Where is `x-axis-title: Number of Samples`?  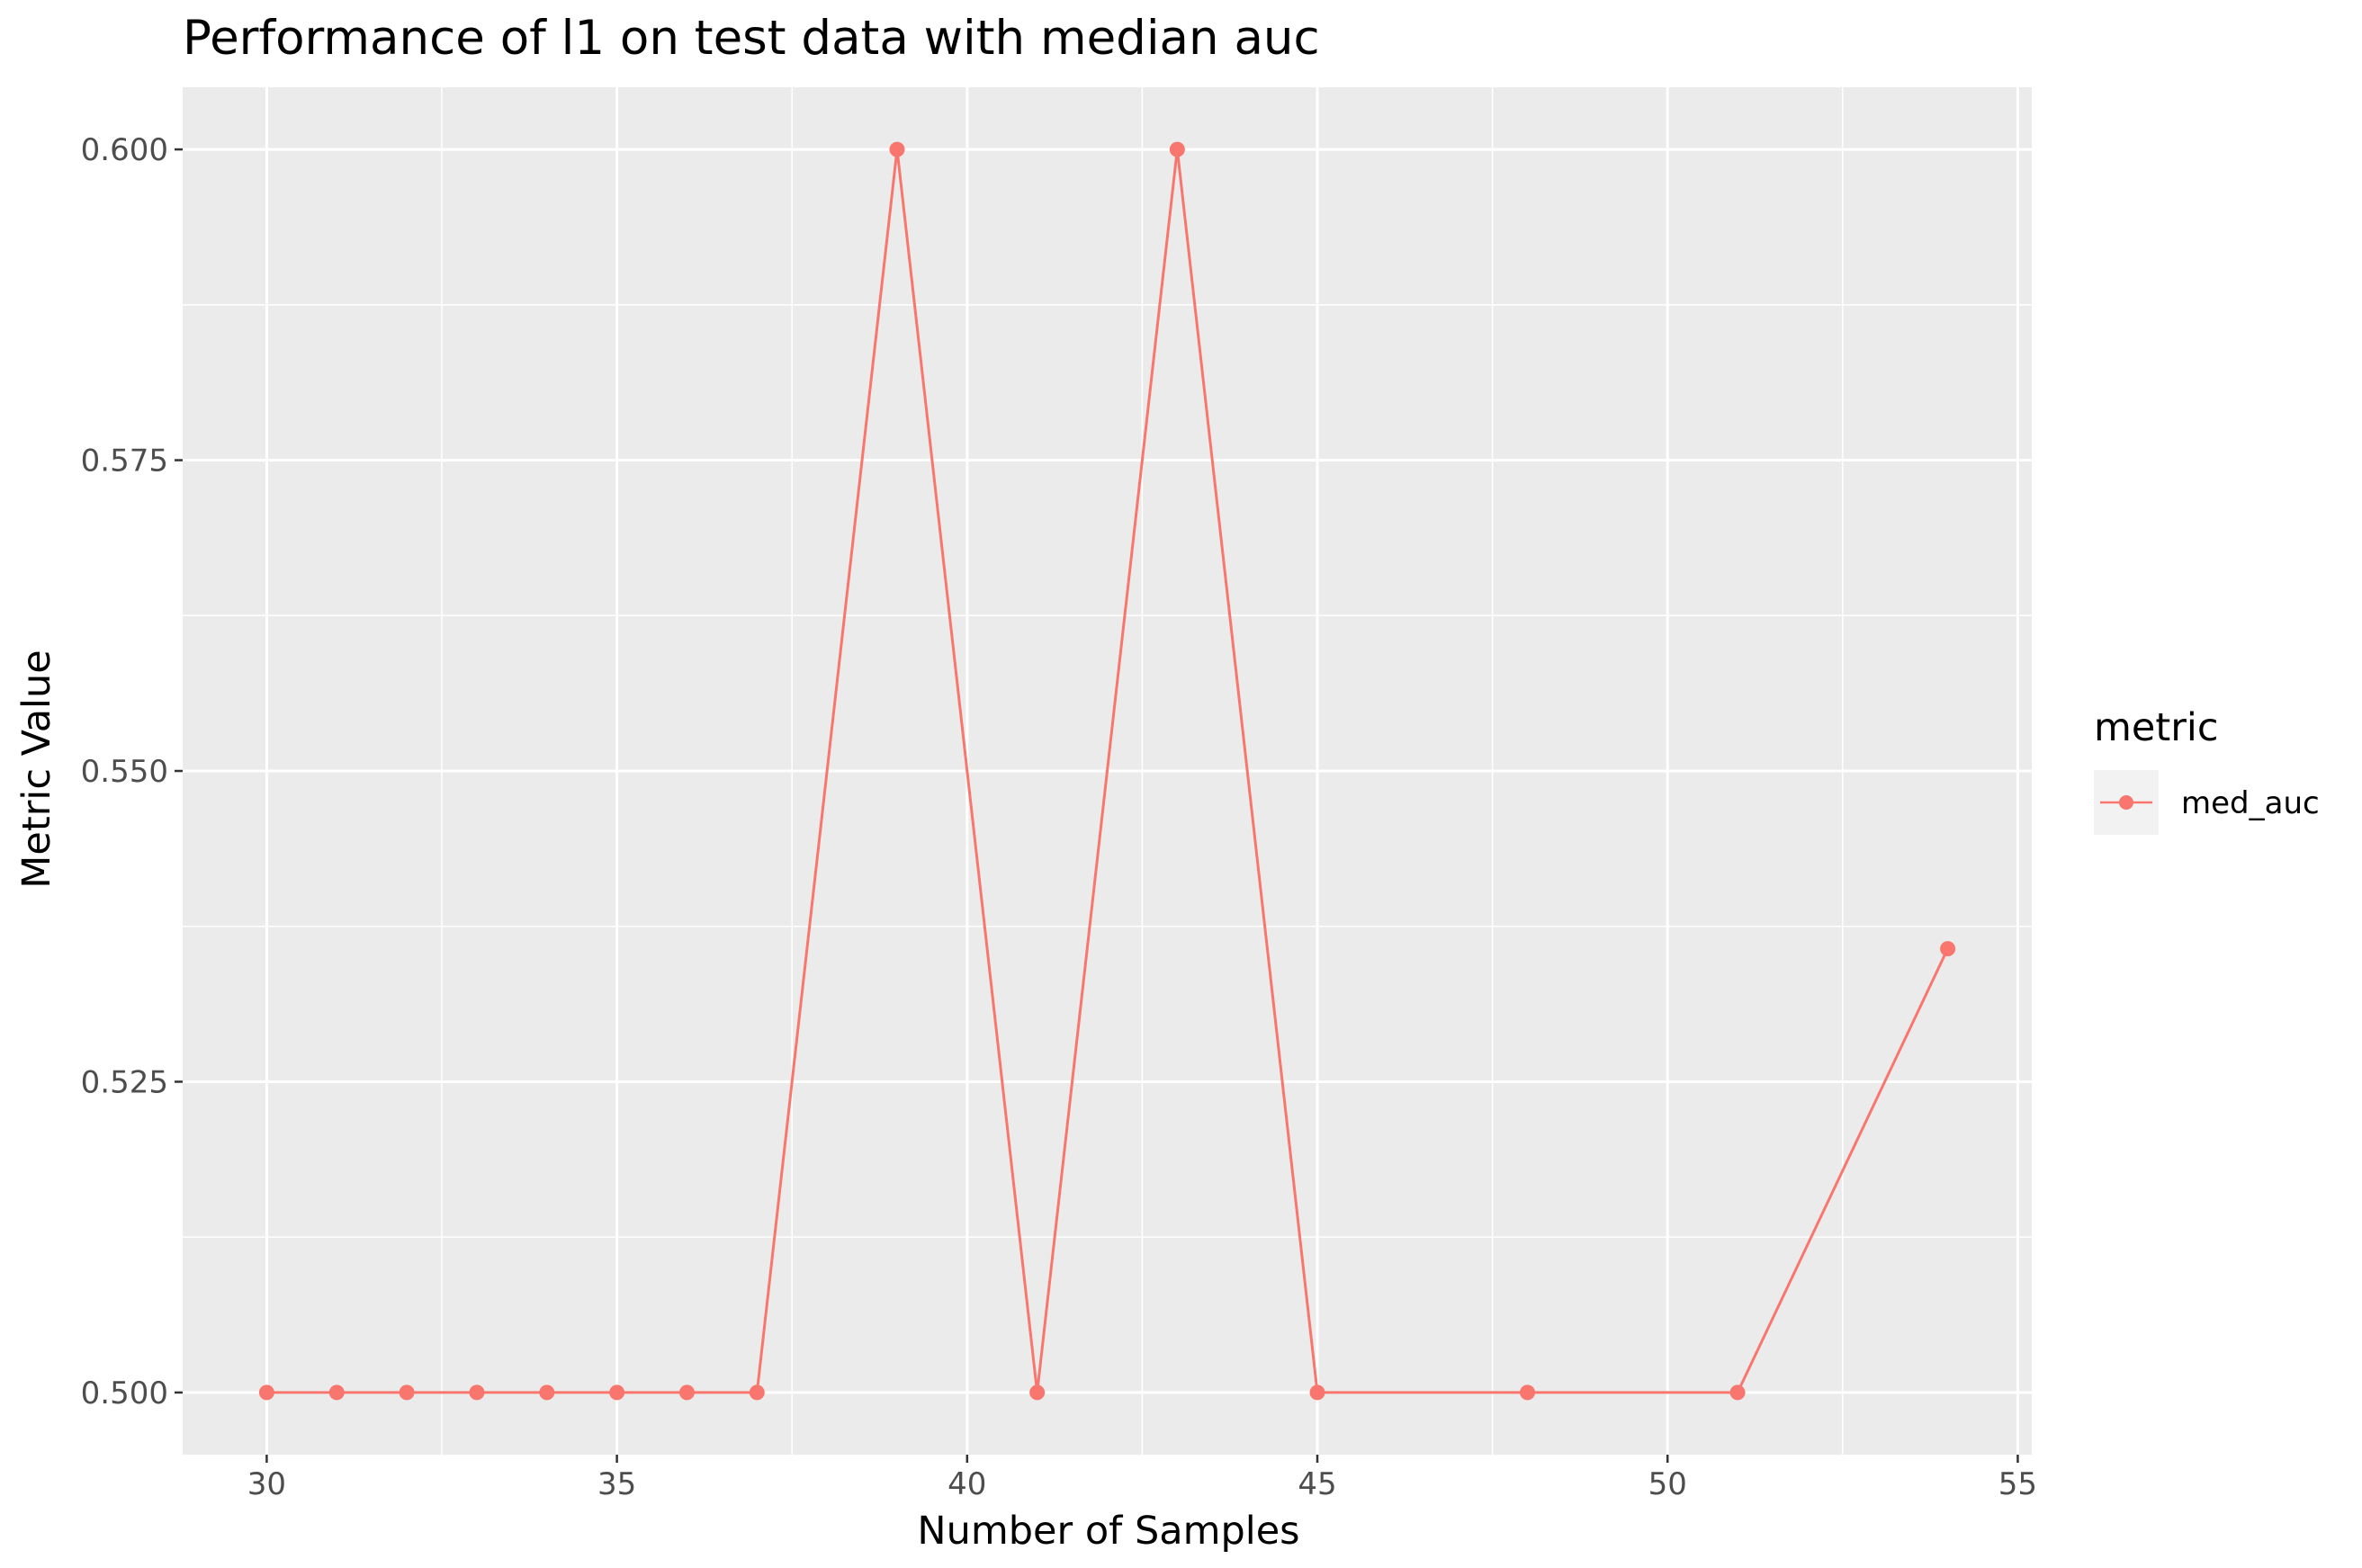 x-axis-title: Number of Samples is located at coordinates (1108, 1531).